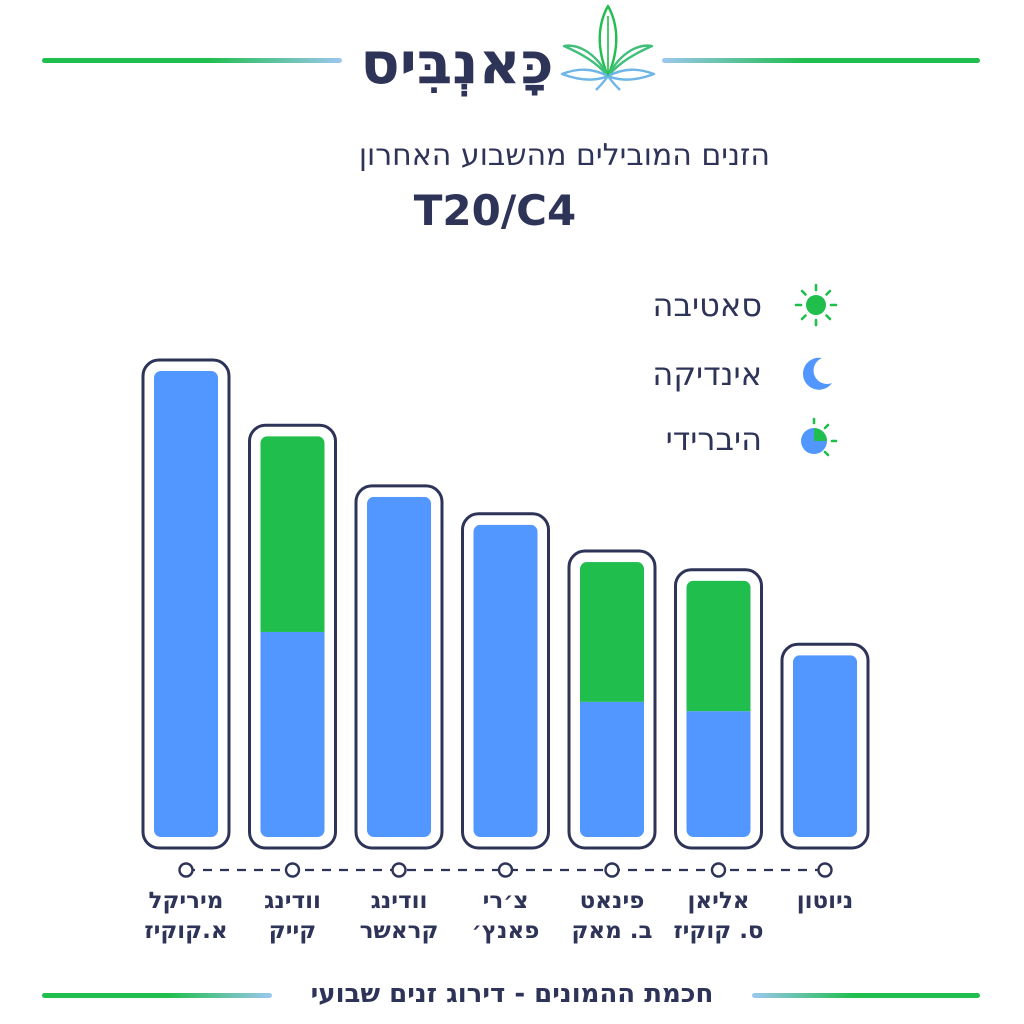 The height and width of the screenshot is (1024, 1024). Describe the element at coordinates (707, 374) in the screenshot. I see `legend-label: אינדיקה` at that location.